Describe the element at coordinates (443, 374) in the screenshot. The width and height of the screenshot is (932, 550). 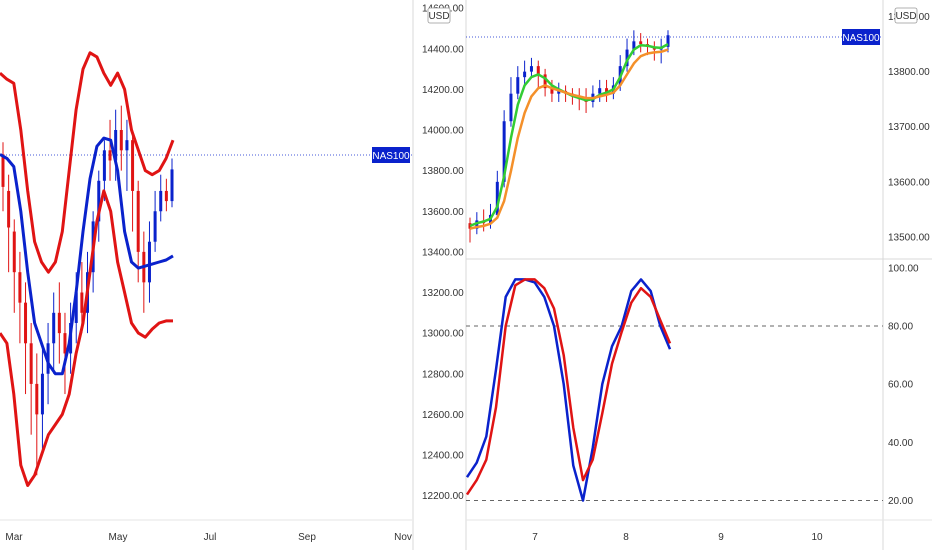
I see `y-tick-label: 12800.00` at that location.